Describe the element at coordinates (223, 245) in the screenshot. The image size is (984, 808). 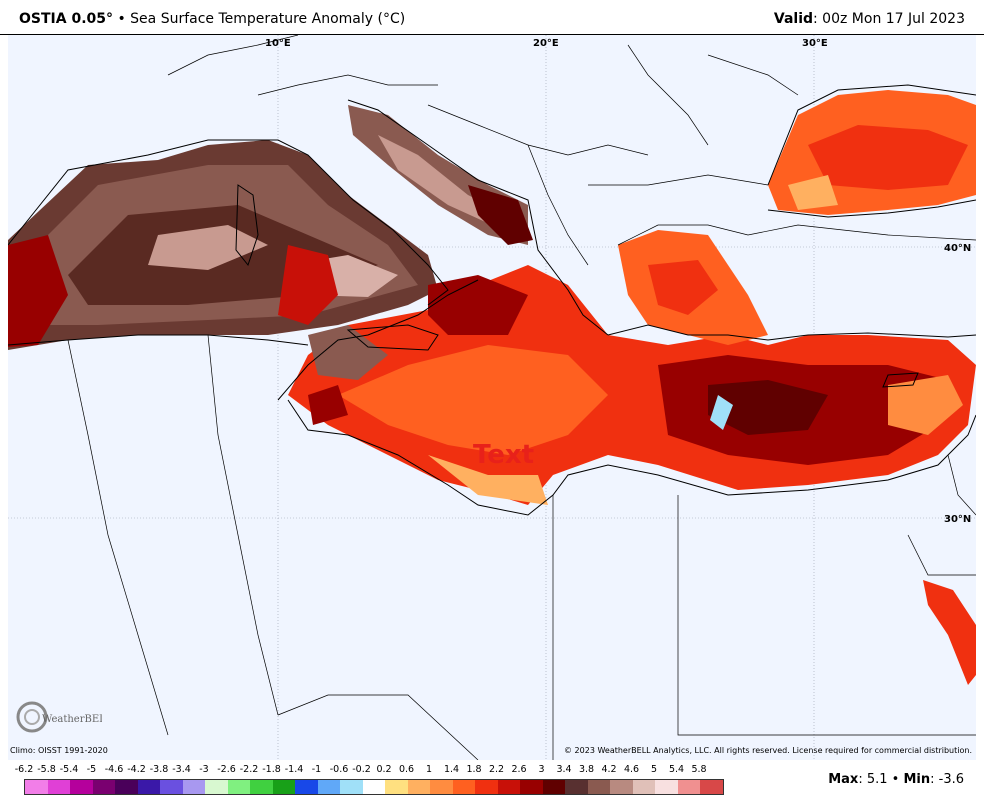
I see `anomaly-west-med` at that location.